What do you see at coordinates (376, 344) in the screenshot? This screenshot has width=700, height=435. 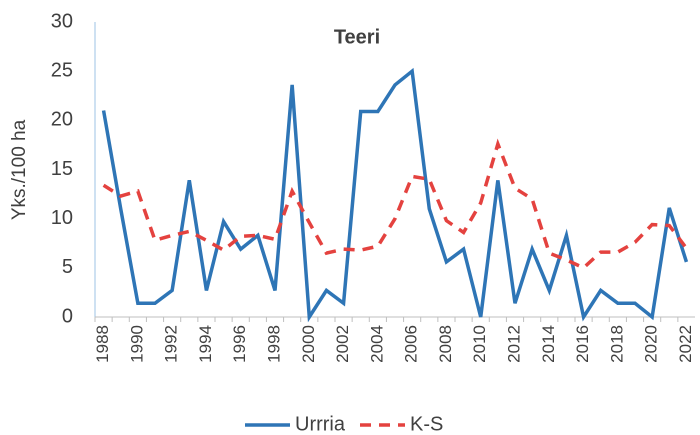 I see `x-tick-label: 2004` at bounding box center [376, 344].